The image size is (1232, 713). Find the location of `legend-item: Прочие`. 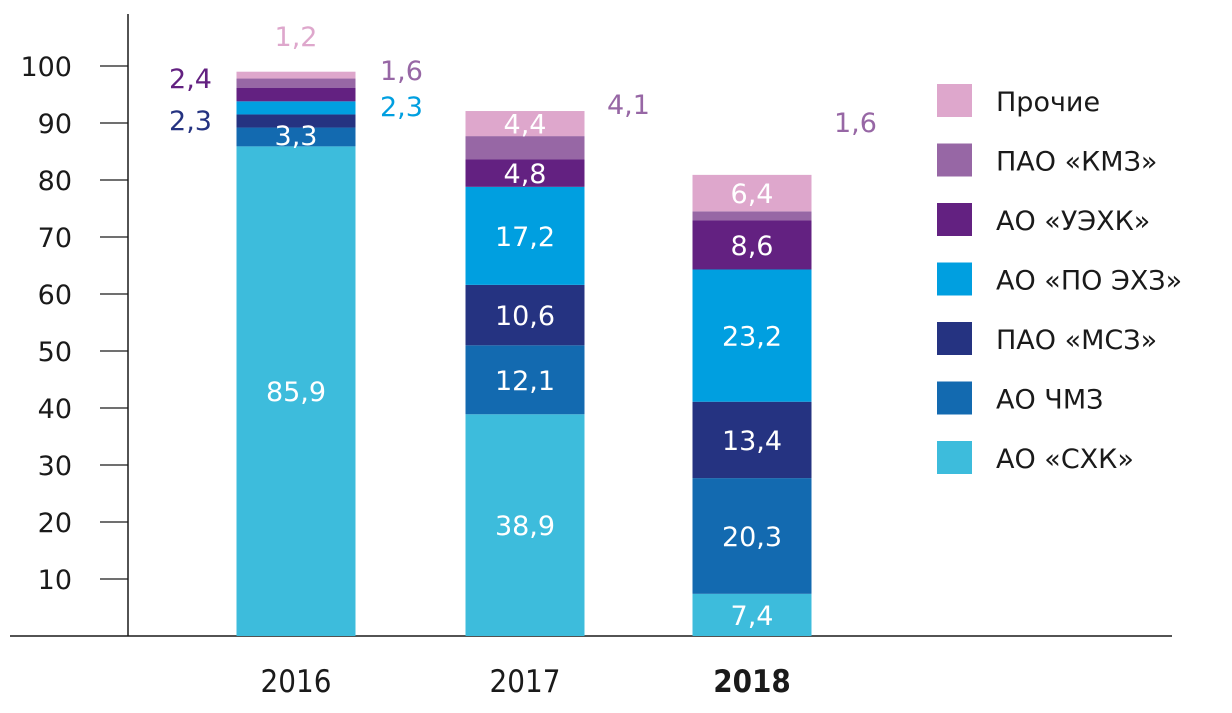

legend-item: Прочие is located at coordinates (1018, 101).